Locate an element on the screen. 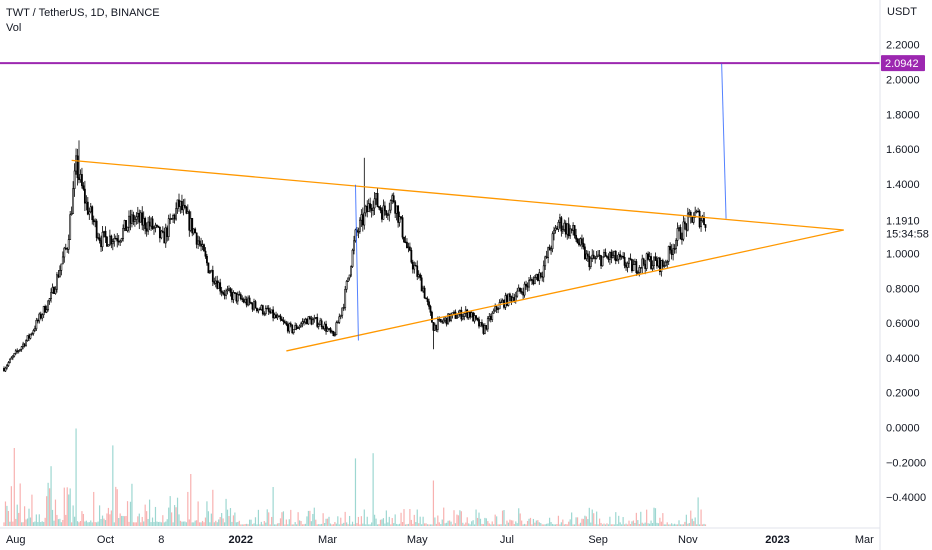 The width and height of the screenshot is (932, 550). time-scale: Aug Oct 8 2022 Mar May Jul Sep Nov 2023 Mar is located at coordinates (440, 540).